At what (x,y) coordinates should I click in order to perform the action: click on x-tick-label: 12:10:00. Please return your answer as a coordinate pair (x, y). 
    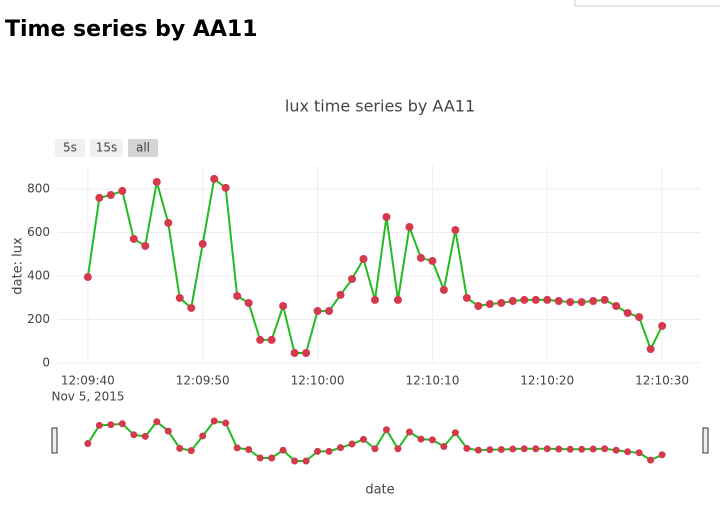
    Looking at the image, I should click on (318, 381).